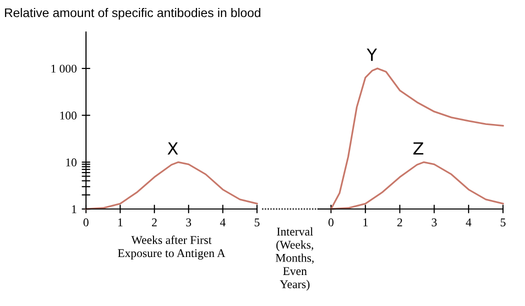 The width and height of the screenshot is (525, 306). What do you see at coordinates (64, 68) in the screenshot?
I see `y-tick-label: 1 000` at bounding box center [64, 68].